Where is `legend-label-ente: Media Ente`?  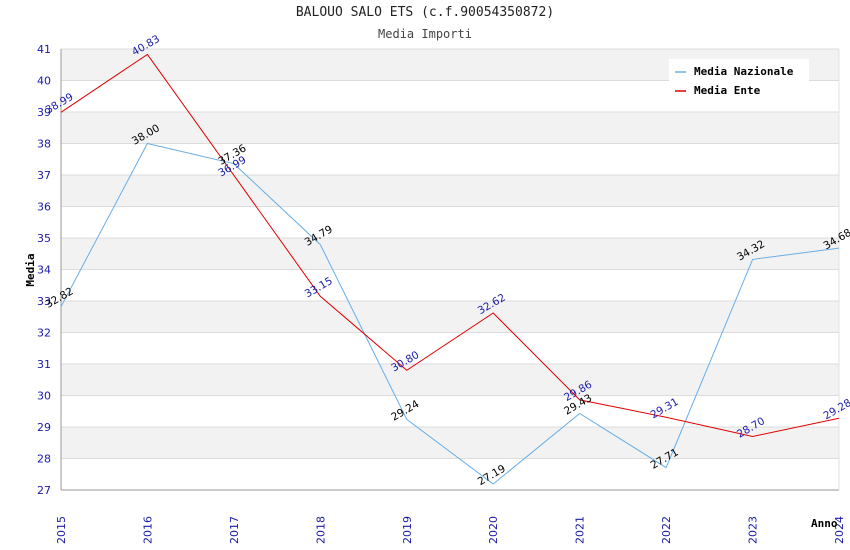
legend-label-ente: Media Ente is located at coordinates (727, 90).